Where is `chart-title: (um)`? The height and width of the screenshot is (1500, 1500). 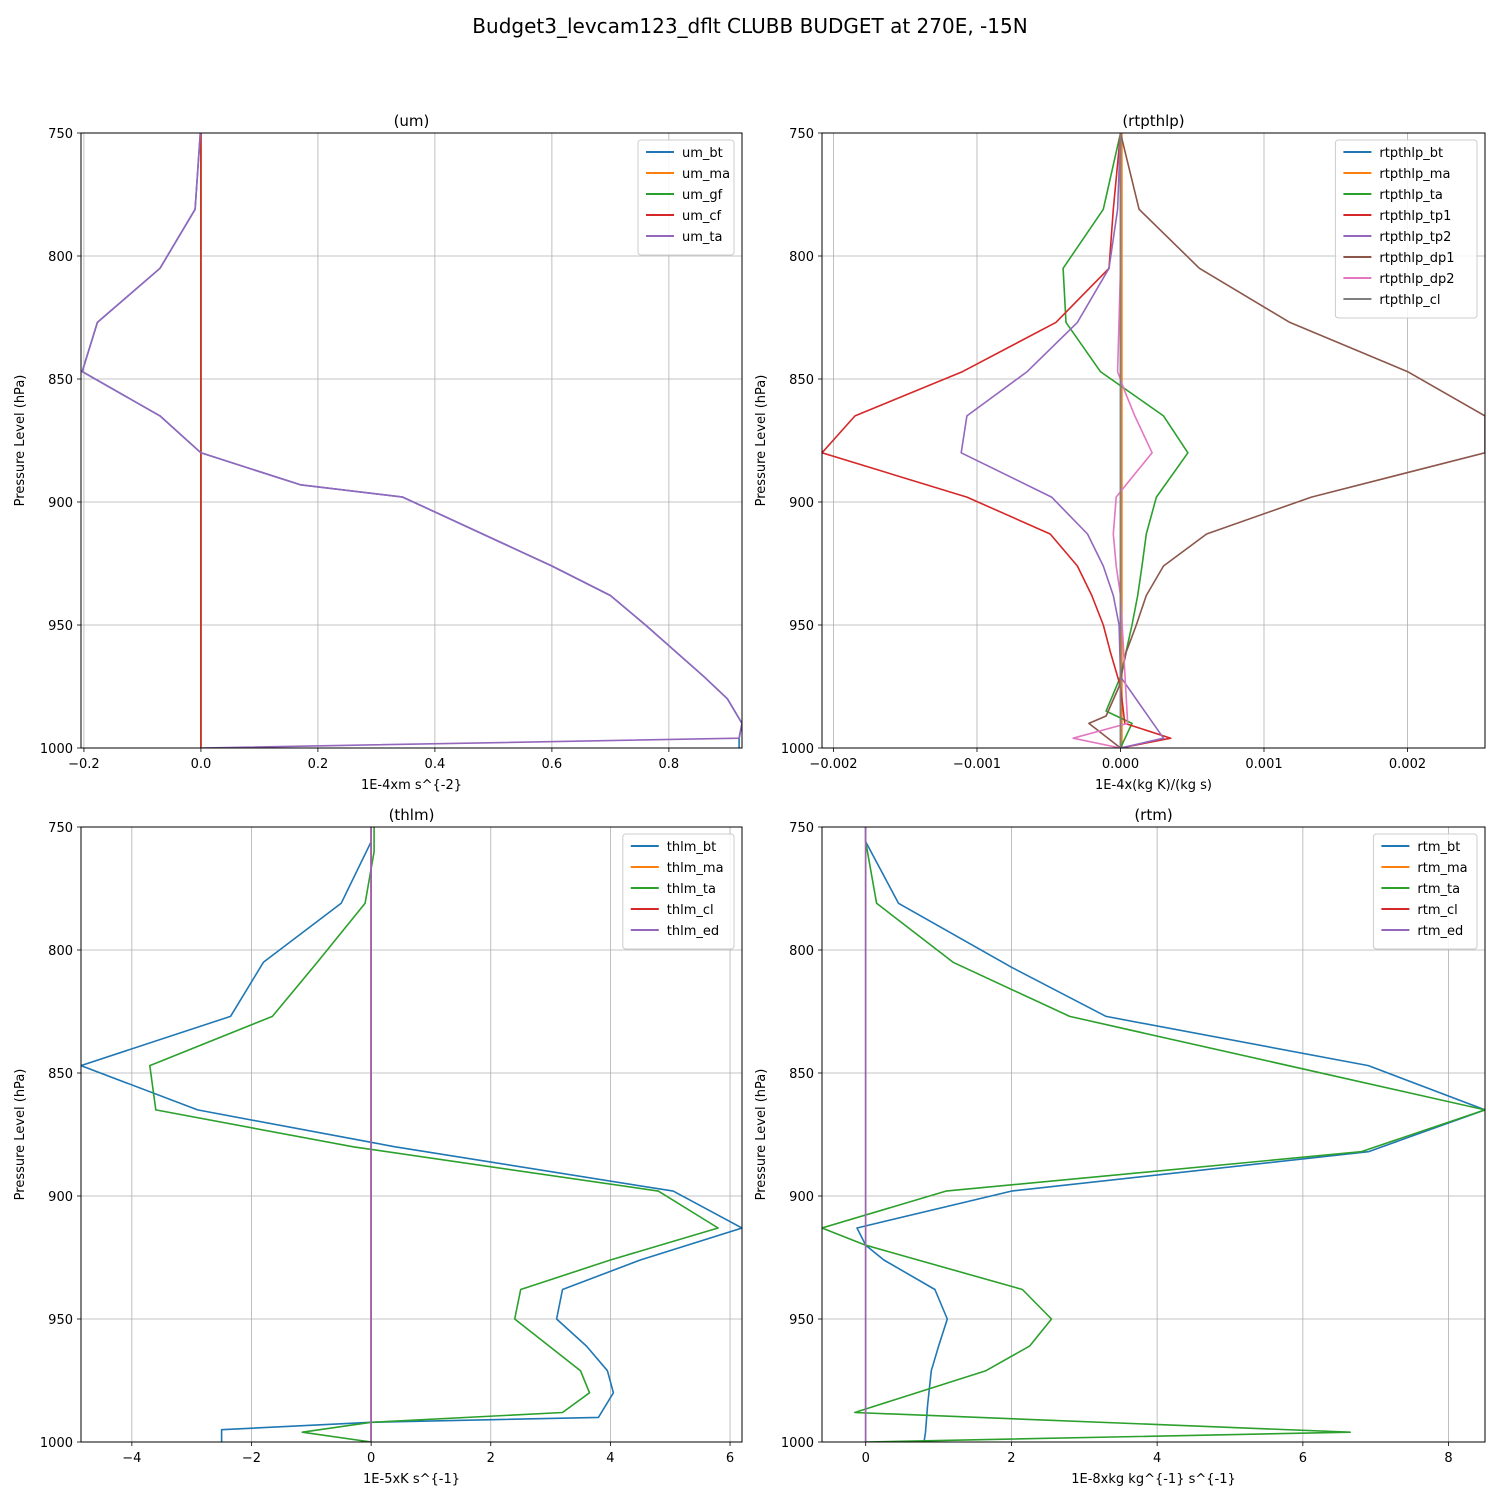
chart-title: (um) is located at coordinates (412, 121).